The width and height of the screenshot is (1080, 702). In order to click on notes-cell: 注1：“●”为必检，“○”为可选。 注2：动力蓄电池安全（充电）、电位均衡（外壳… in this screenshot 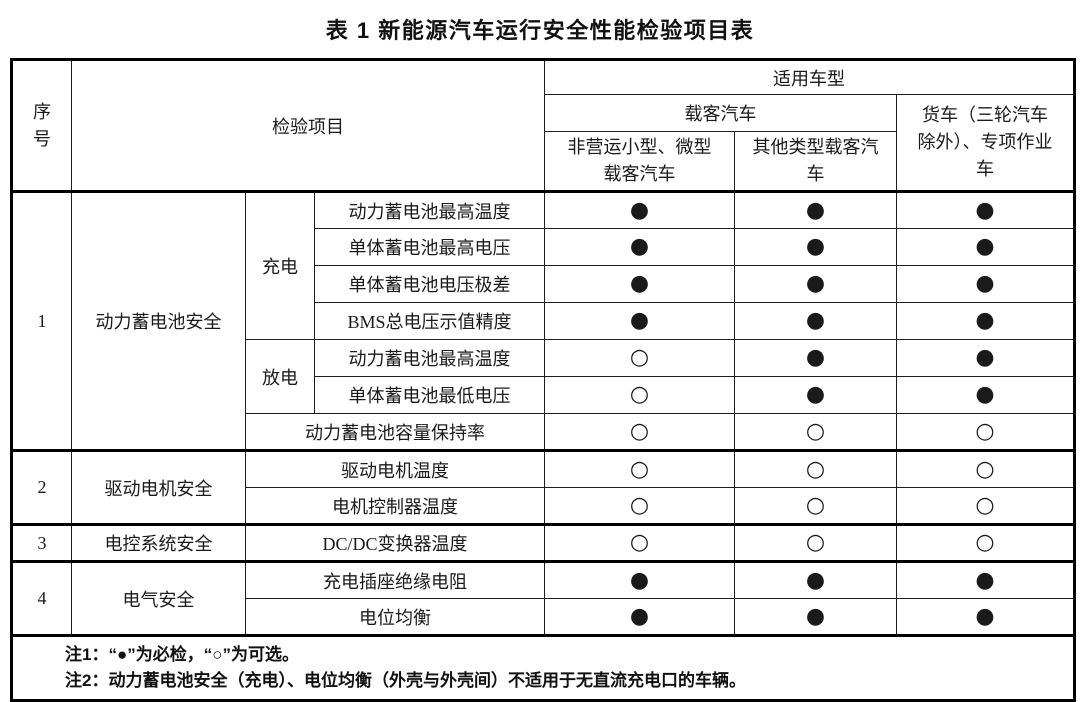, I will do `click(543, 667)`.